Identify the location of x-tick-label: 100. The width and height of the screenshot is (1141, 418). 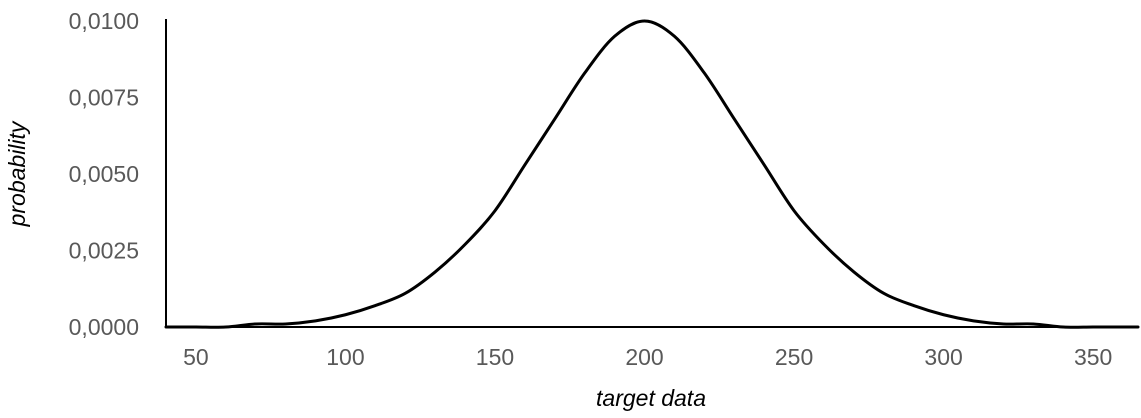
(345, 357).